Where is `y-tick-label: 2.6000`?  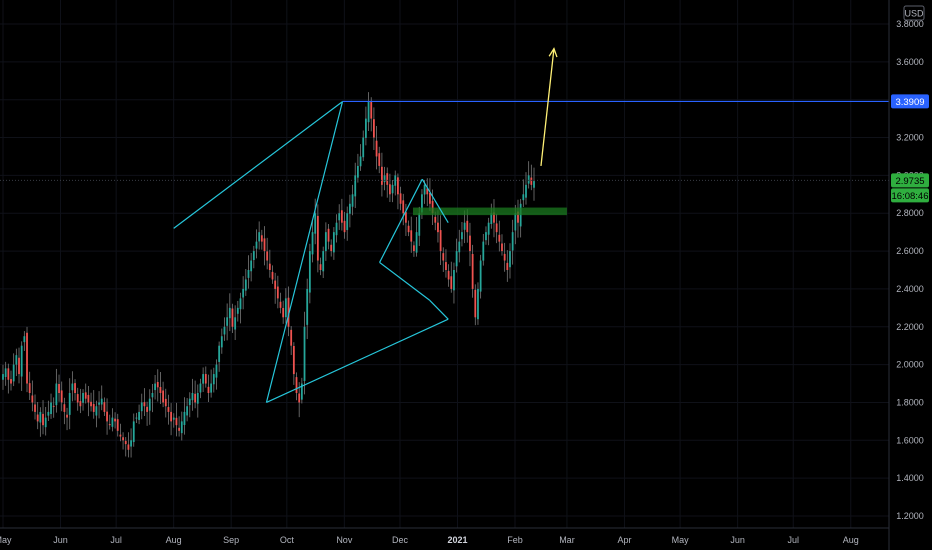 y-tick-label: 2.6000 is located at coordinates (910, 251).